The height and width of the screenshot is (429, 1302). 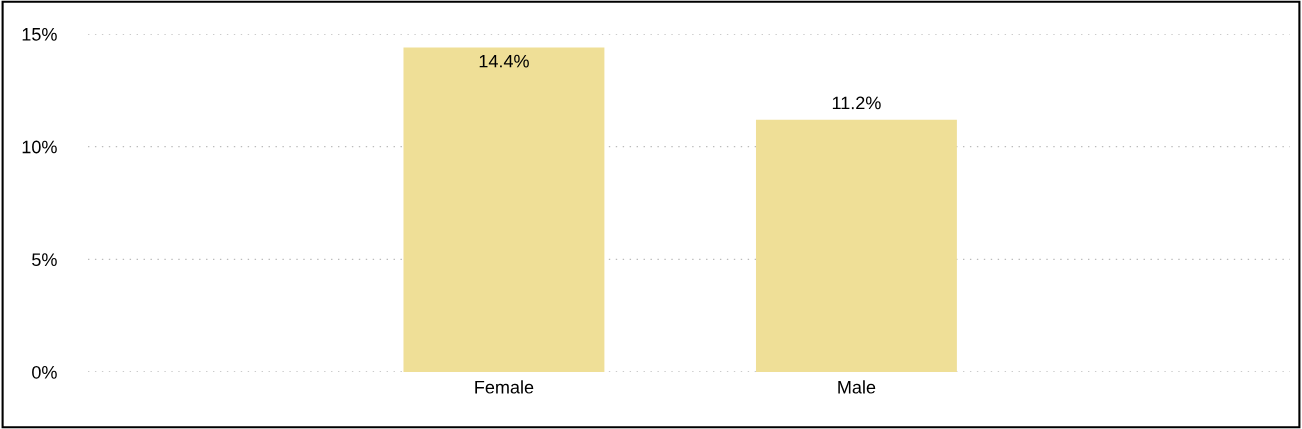 What do you see at coordinates (504, 387) in the screenshot?
I see `x-tick-label: Female` at bounding box center [504, 387].